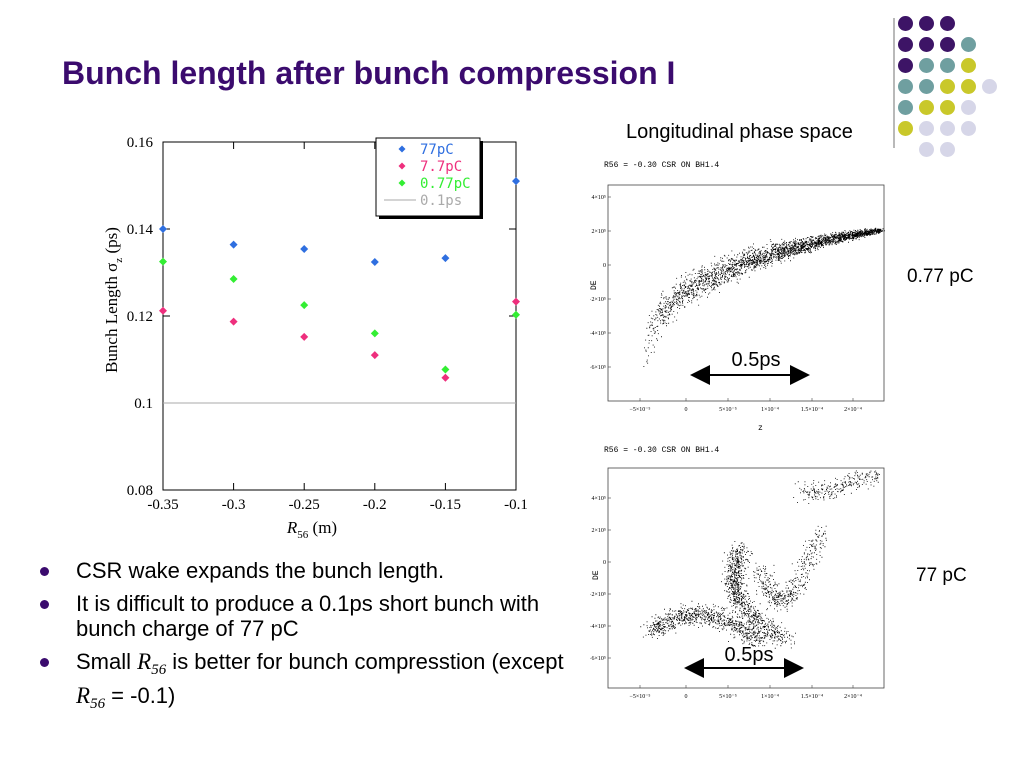 The image size is (1024, 768). Describe the element at coordinates (594, 285) in the screenshot. I see `plot-top-ylabel: DE` at that location.